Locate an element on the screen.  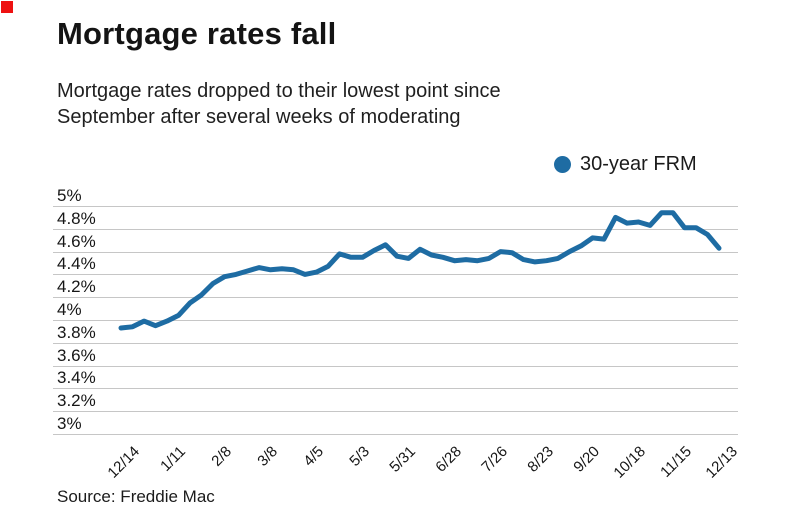
legend-label: 30-year FRM is located at coordinates (638, 164).